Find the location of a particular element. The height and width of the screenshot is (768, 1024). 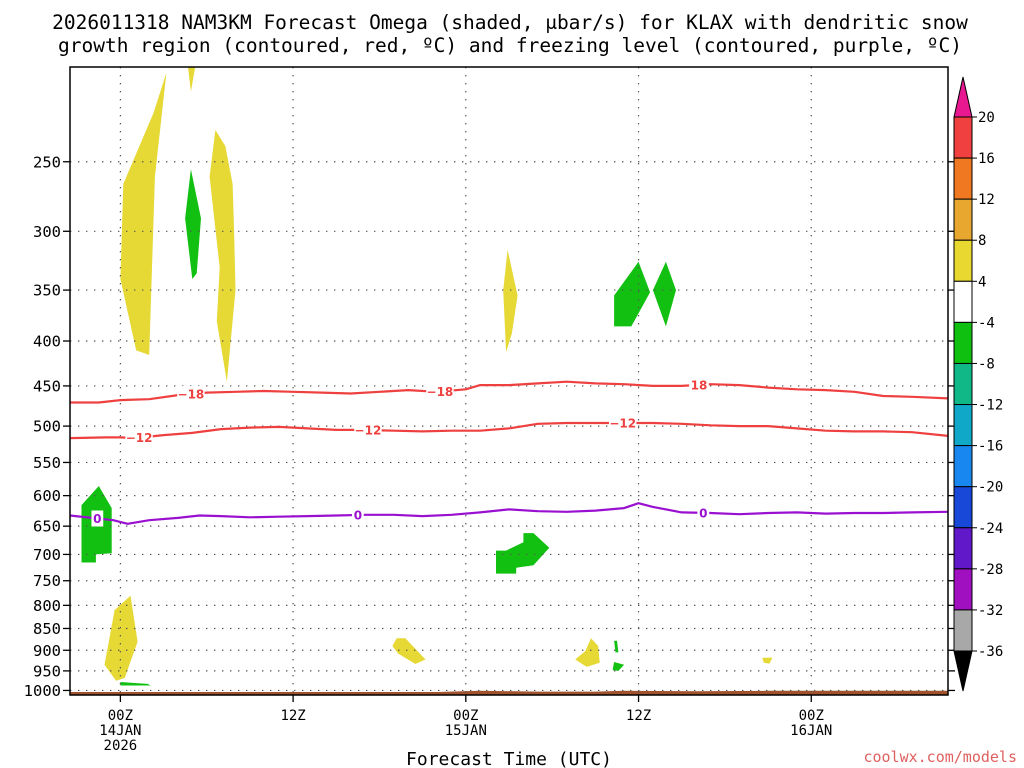

colorbar-label-8: -16 is located at coordinates (990, 447).